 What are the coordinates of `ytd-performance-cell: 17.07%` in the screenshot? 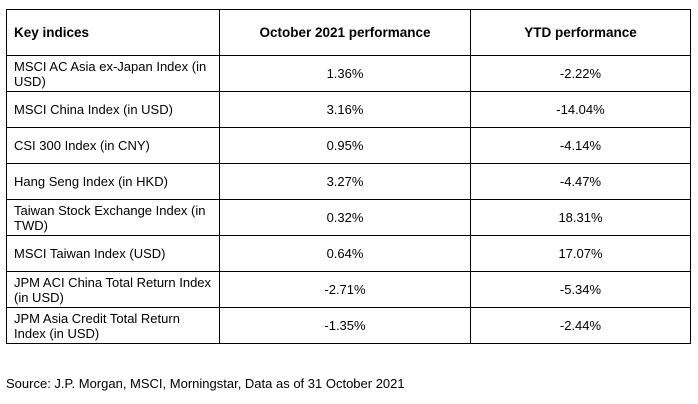 It's located at (580, 253).